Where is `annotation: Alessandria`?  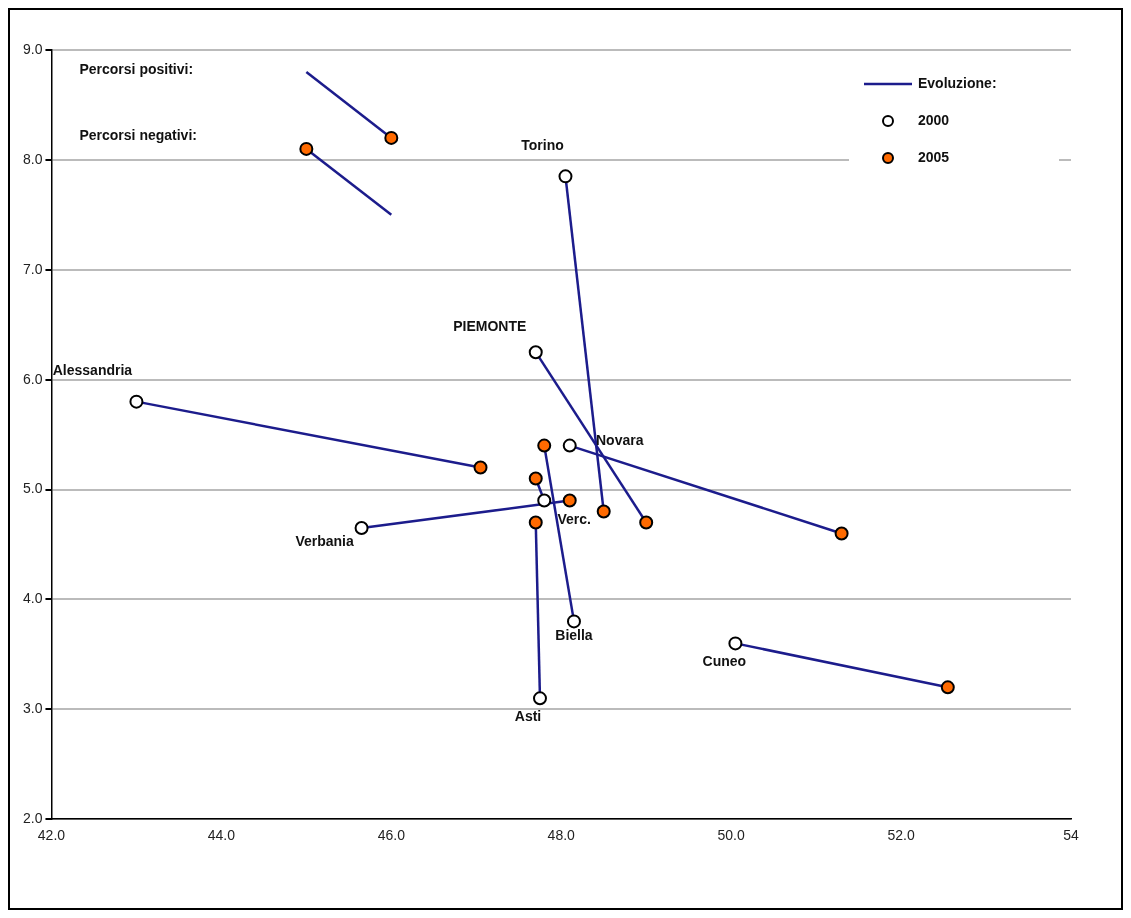
annotation: Alessandria is located at coordinates (92, 370).